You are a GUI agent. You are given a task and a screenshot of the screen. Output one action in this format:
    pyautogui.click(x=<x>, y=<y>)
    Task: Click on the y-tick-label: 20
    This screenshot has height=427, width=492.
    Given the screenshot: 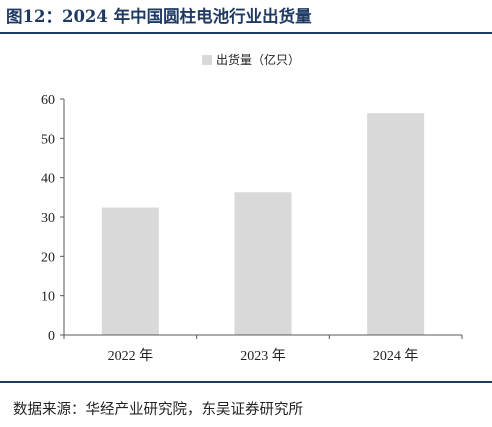 What is the action you would take?
    pyautogui.click(x=48, y=257)
    